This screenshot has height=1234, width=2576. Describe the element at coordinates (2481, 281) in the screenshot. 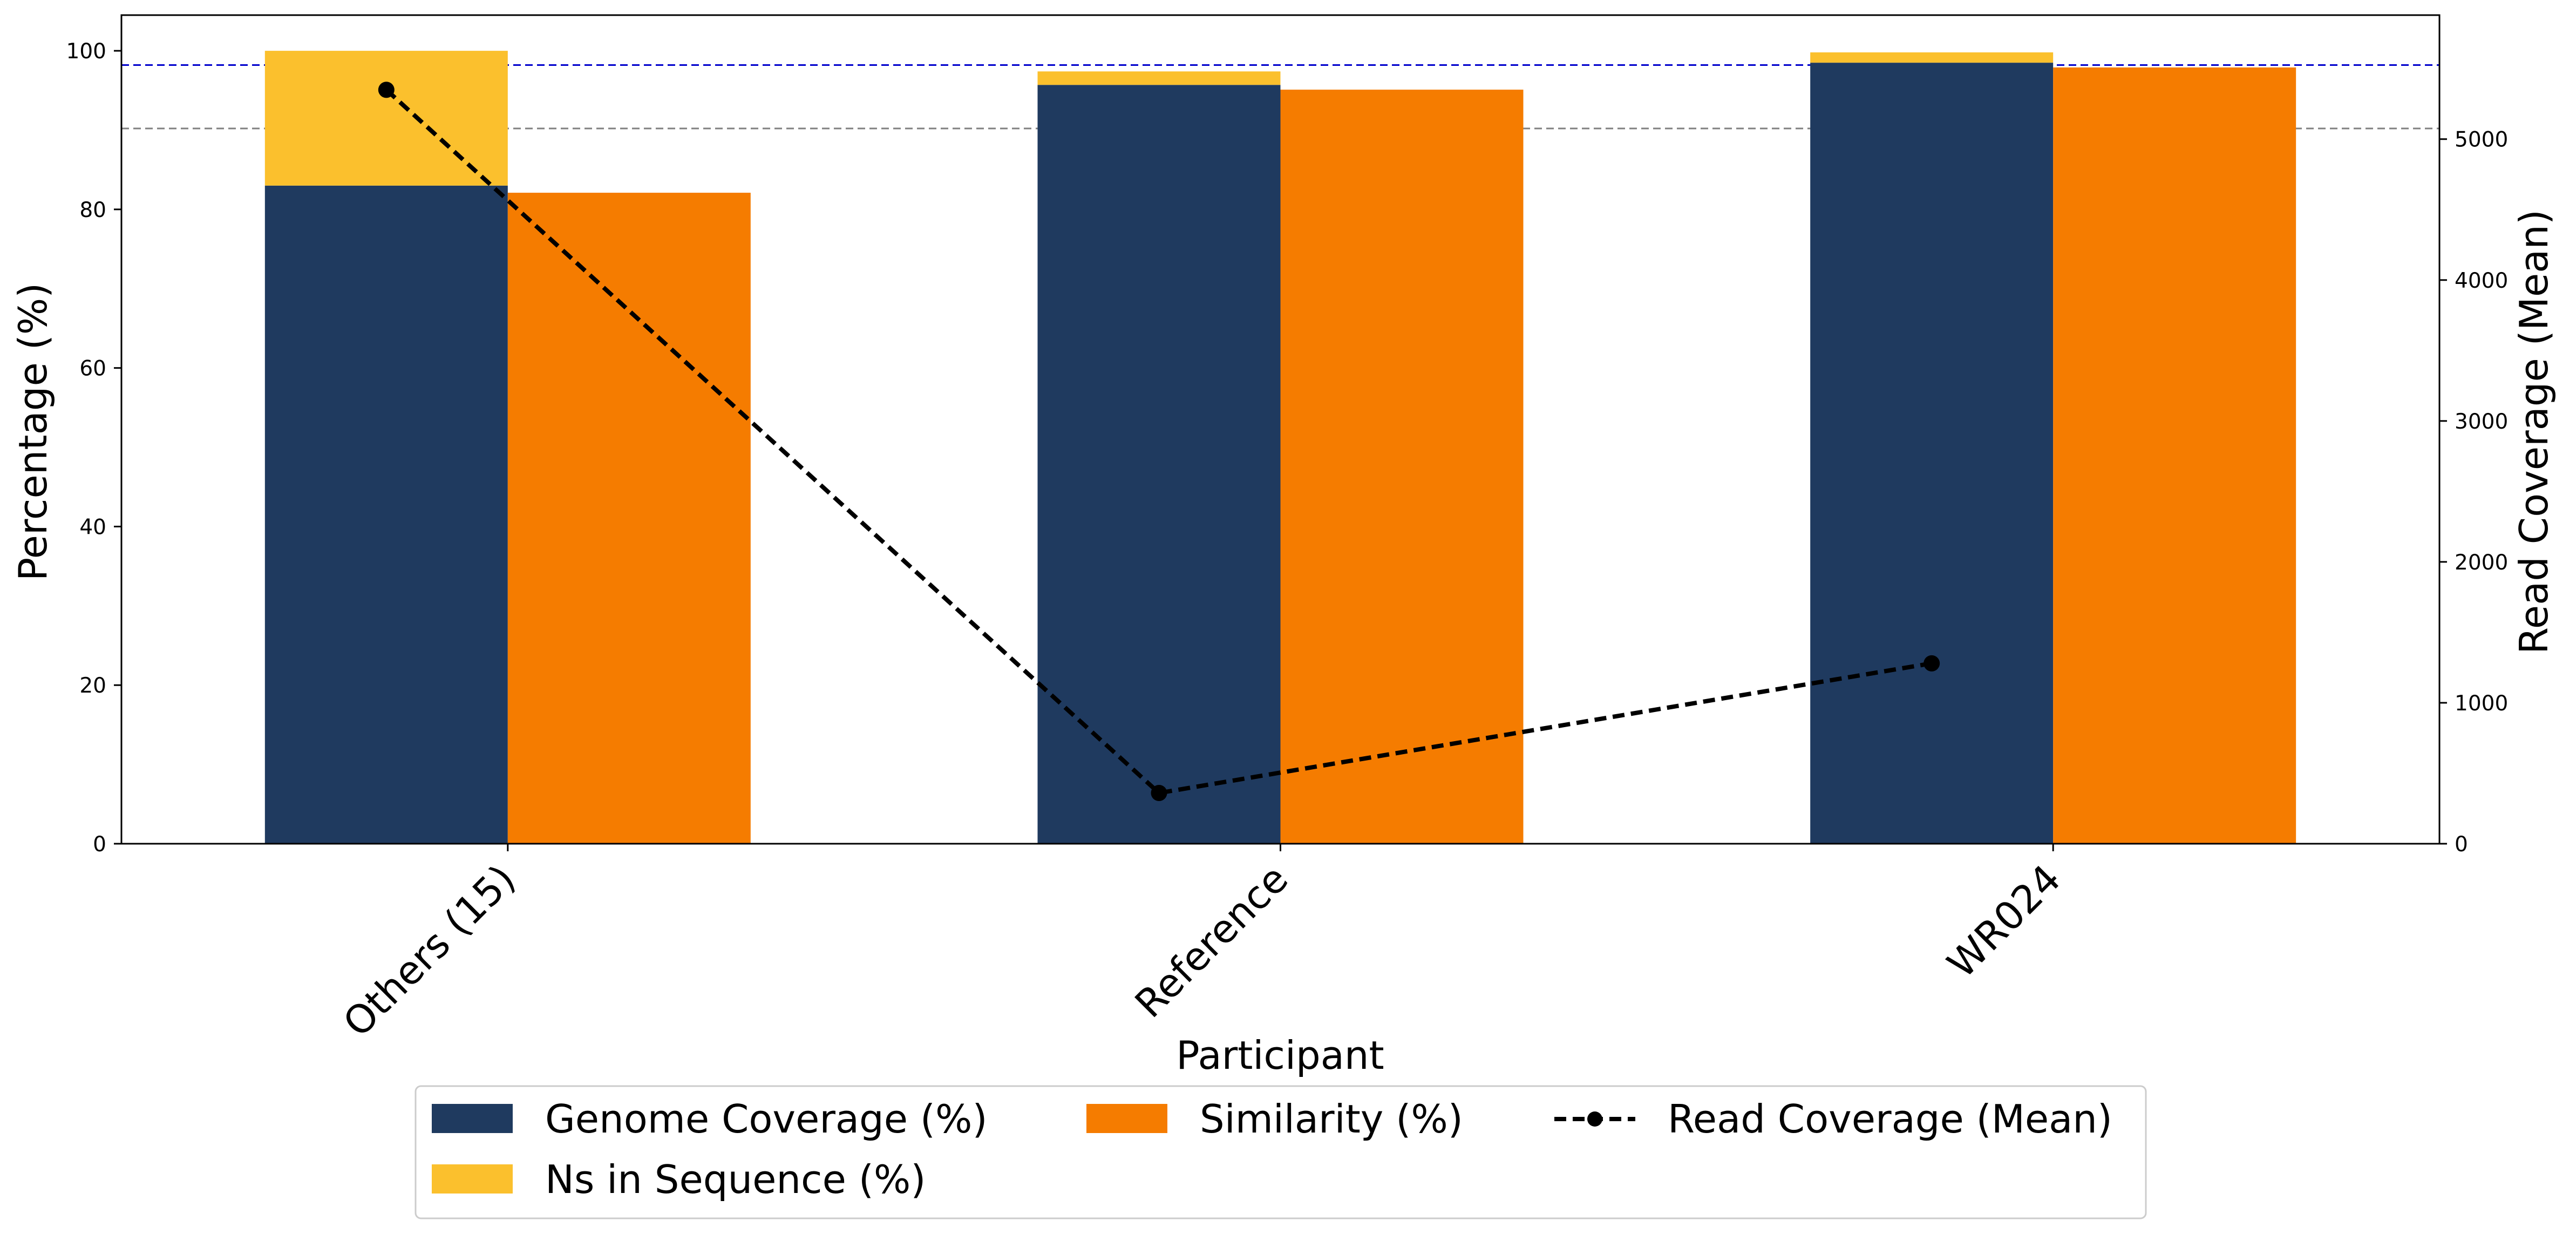

I see `y-right-tick-label: 4000` at that location.